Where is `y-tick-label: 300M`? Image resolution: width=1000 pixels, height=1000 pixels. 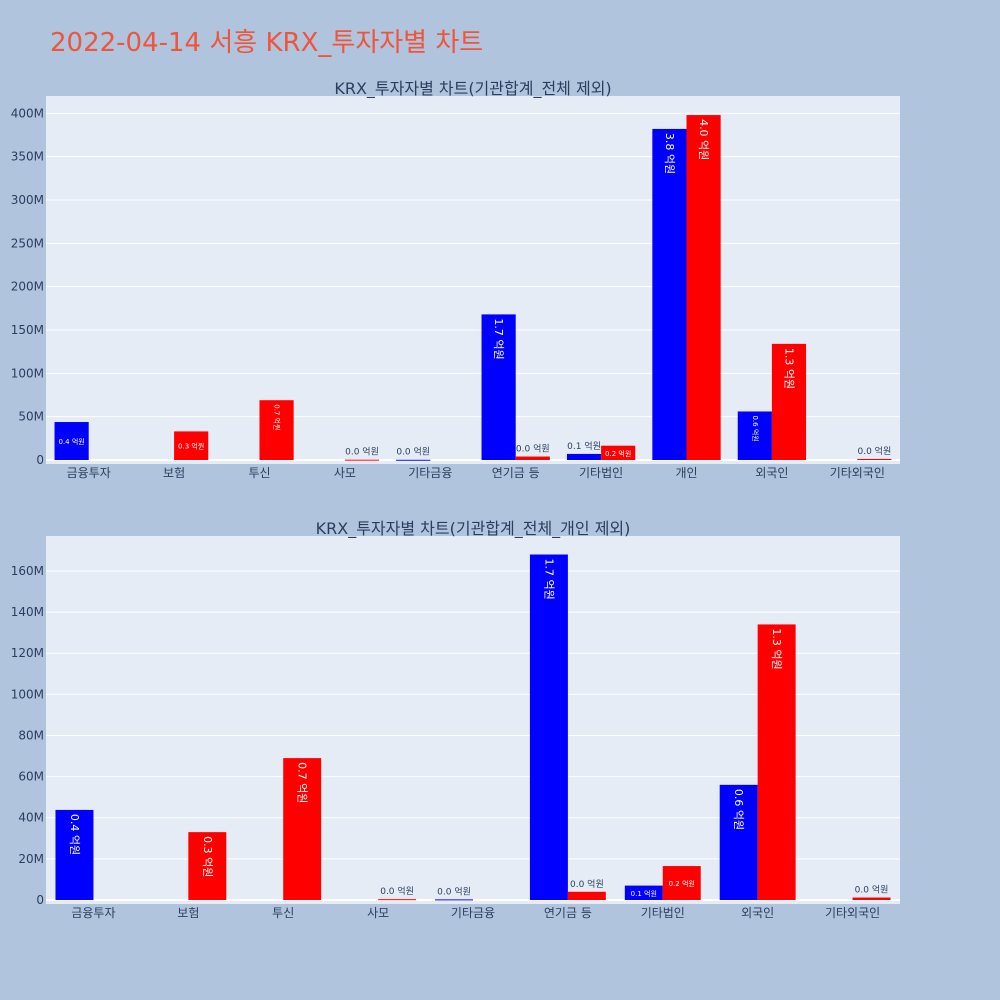
y-tick-label: 300M is located at coordinates (27, 200).